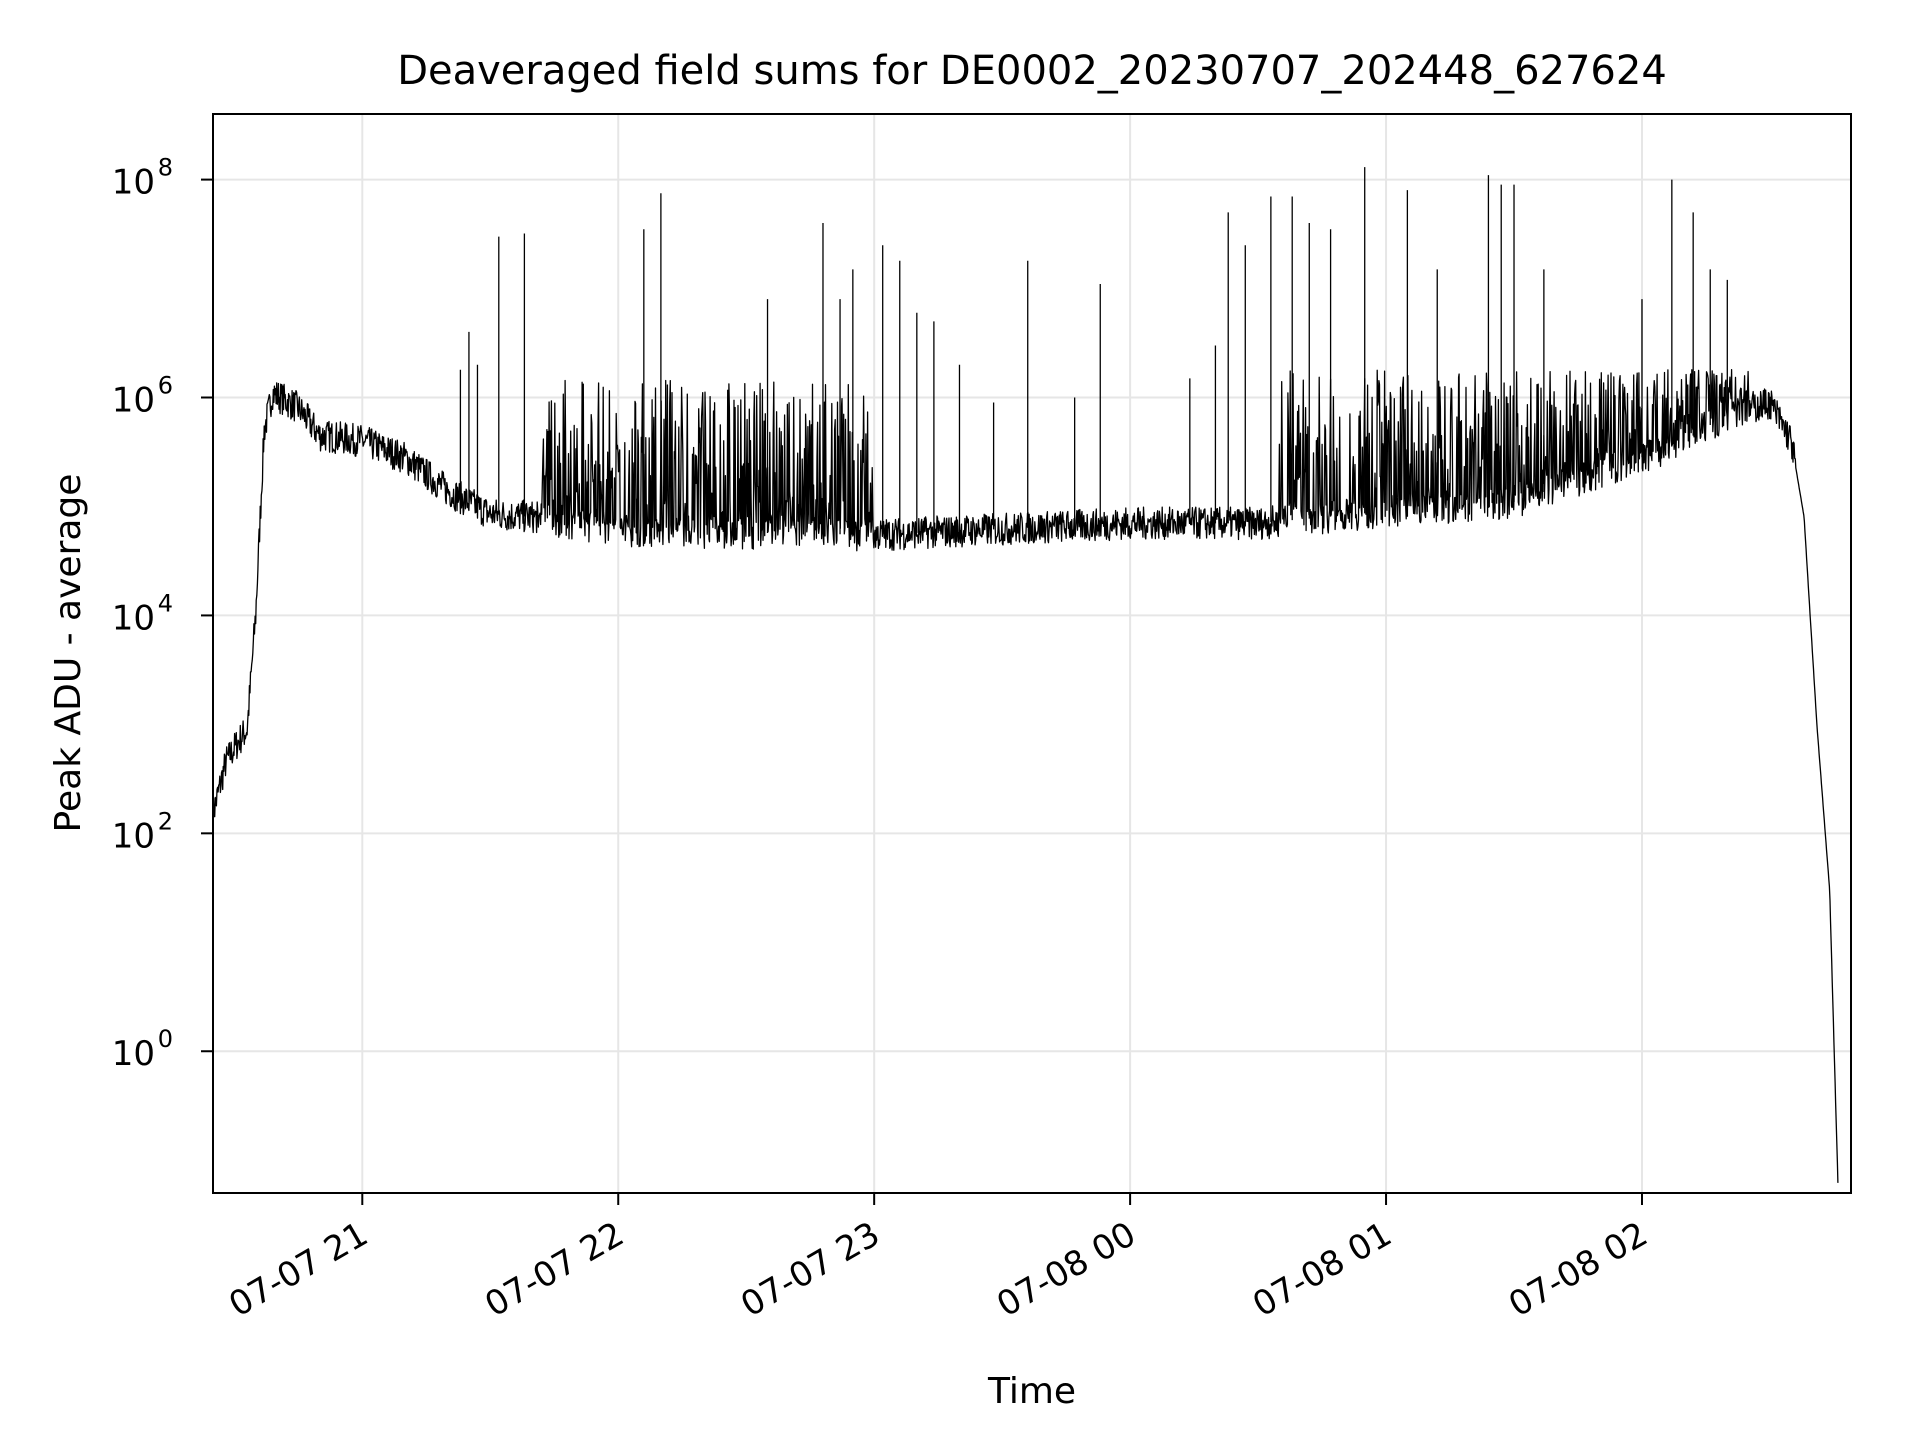 This screenshot has width=1920, height=1440. I want to click on y-axis-label: Peak ADU - average, so click(68, 653).